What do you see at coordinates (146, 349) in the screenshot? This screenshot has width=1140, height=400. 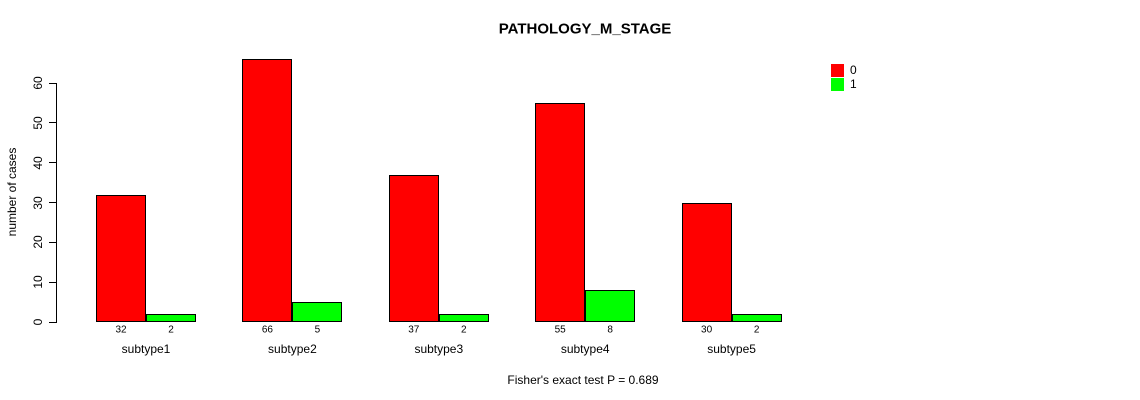 I see `x-category-label-subtype1: subtype1` at bounding box center [146, 349].